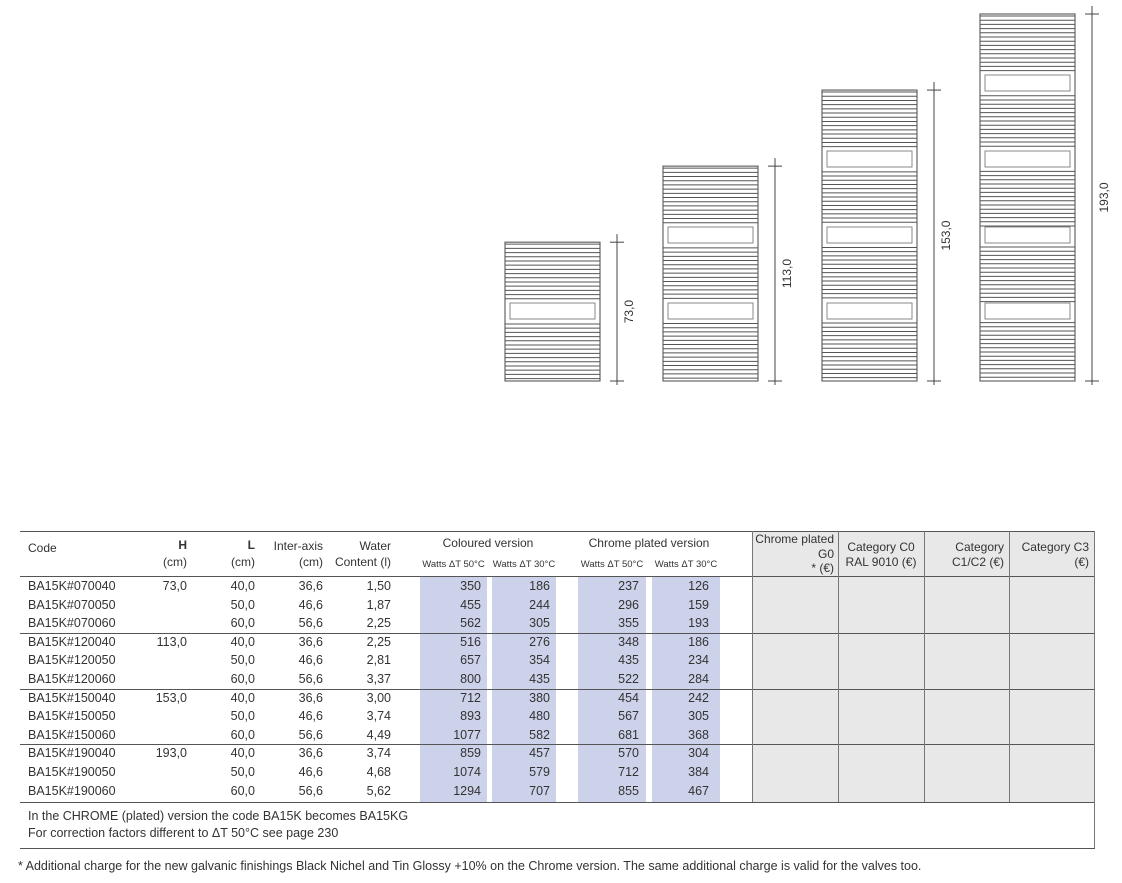 Image resolution: width=1122 pixels, height=883 pixels. I want to click on cell-code: BA15K#120060, so click(72, 679).